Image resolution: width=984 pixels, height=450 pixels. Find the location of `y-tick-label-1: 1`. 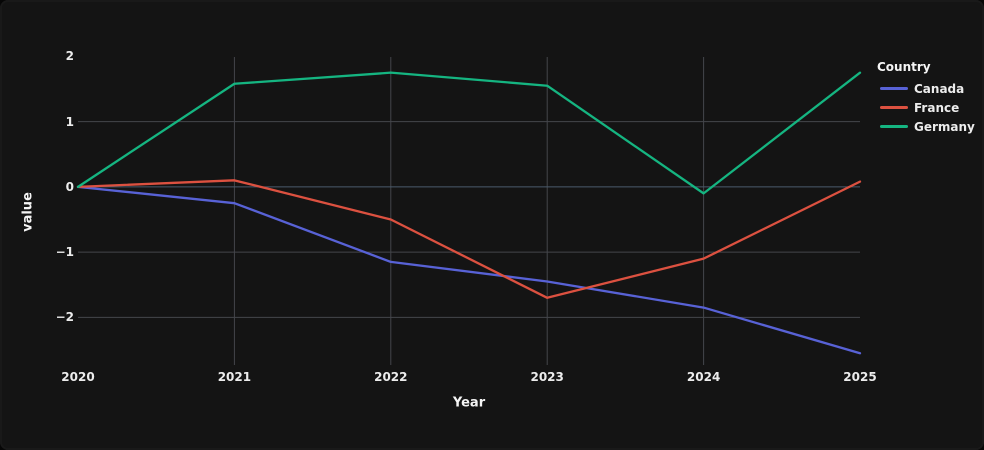

y-tick-label-1: 1 is located at coordinates (69, 121).